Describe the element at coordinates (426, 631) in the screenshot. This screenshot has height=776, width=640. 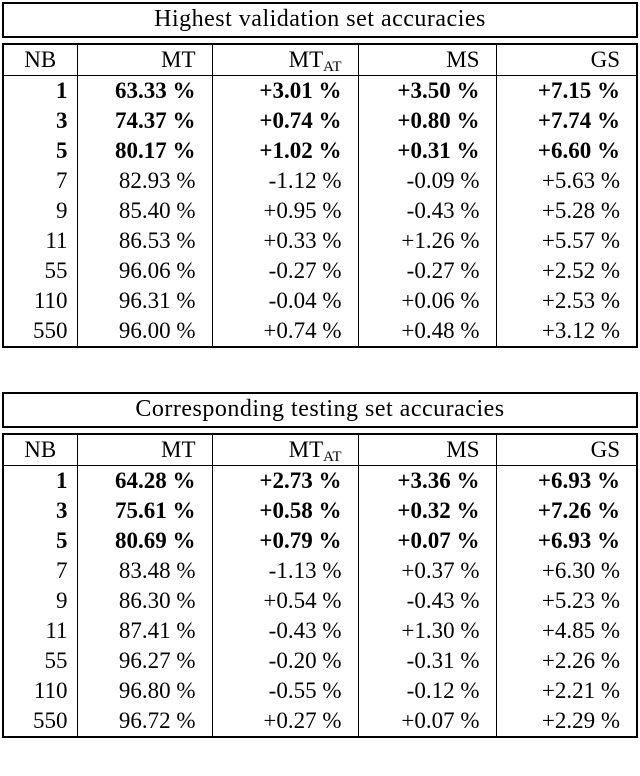
I see `value-cell: +1.30 %` at that location.